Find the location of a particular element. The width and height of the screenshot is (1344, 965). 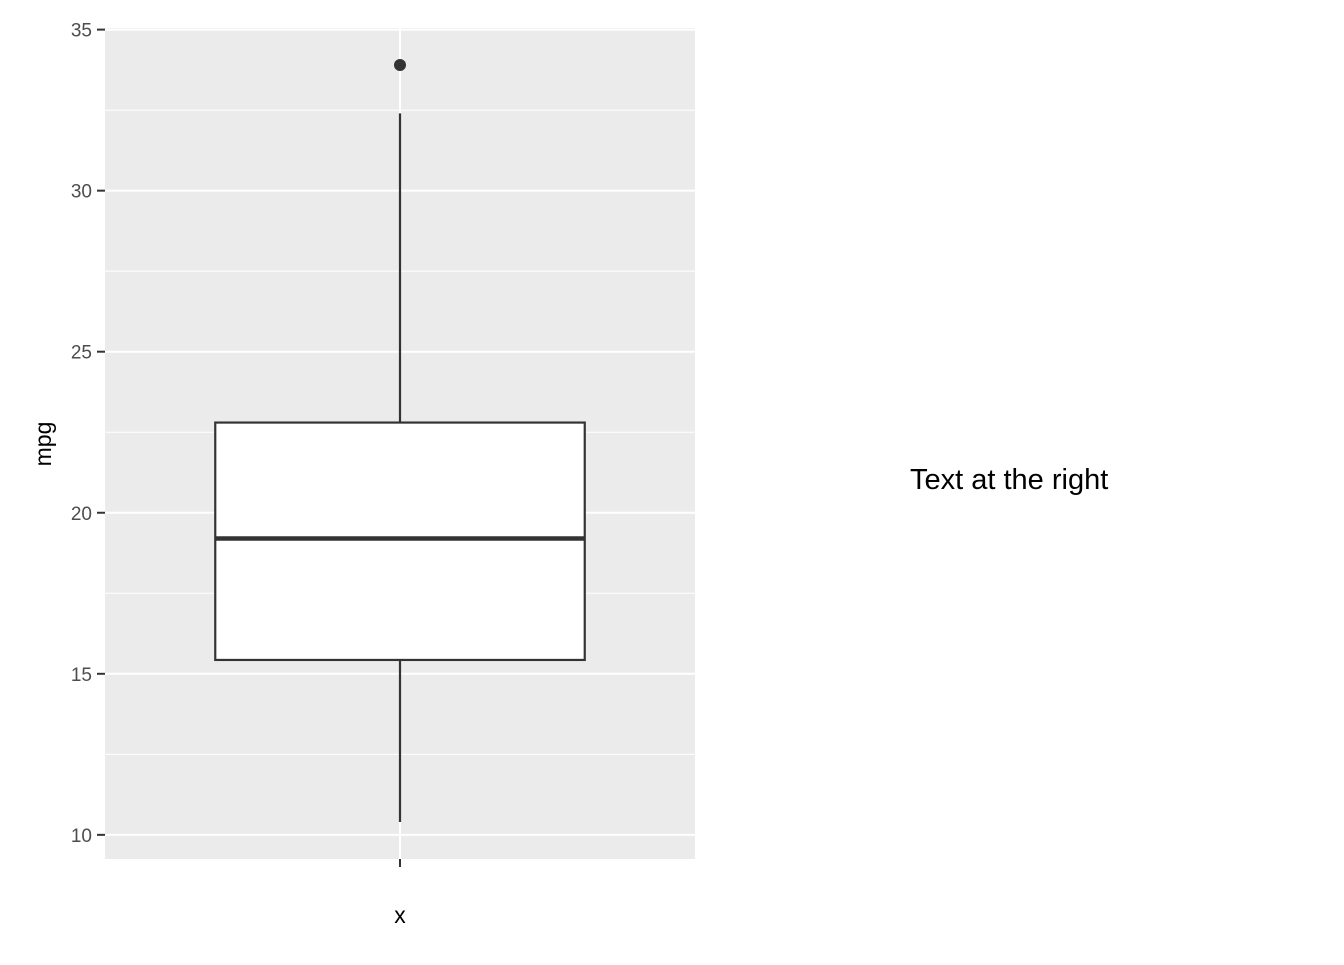

x-axis-title: x is located at coordinates (400, 915).